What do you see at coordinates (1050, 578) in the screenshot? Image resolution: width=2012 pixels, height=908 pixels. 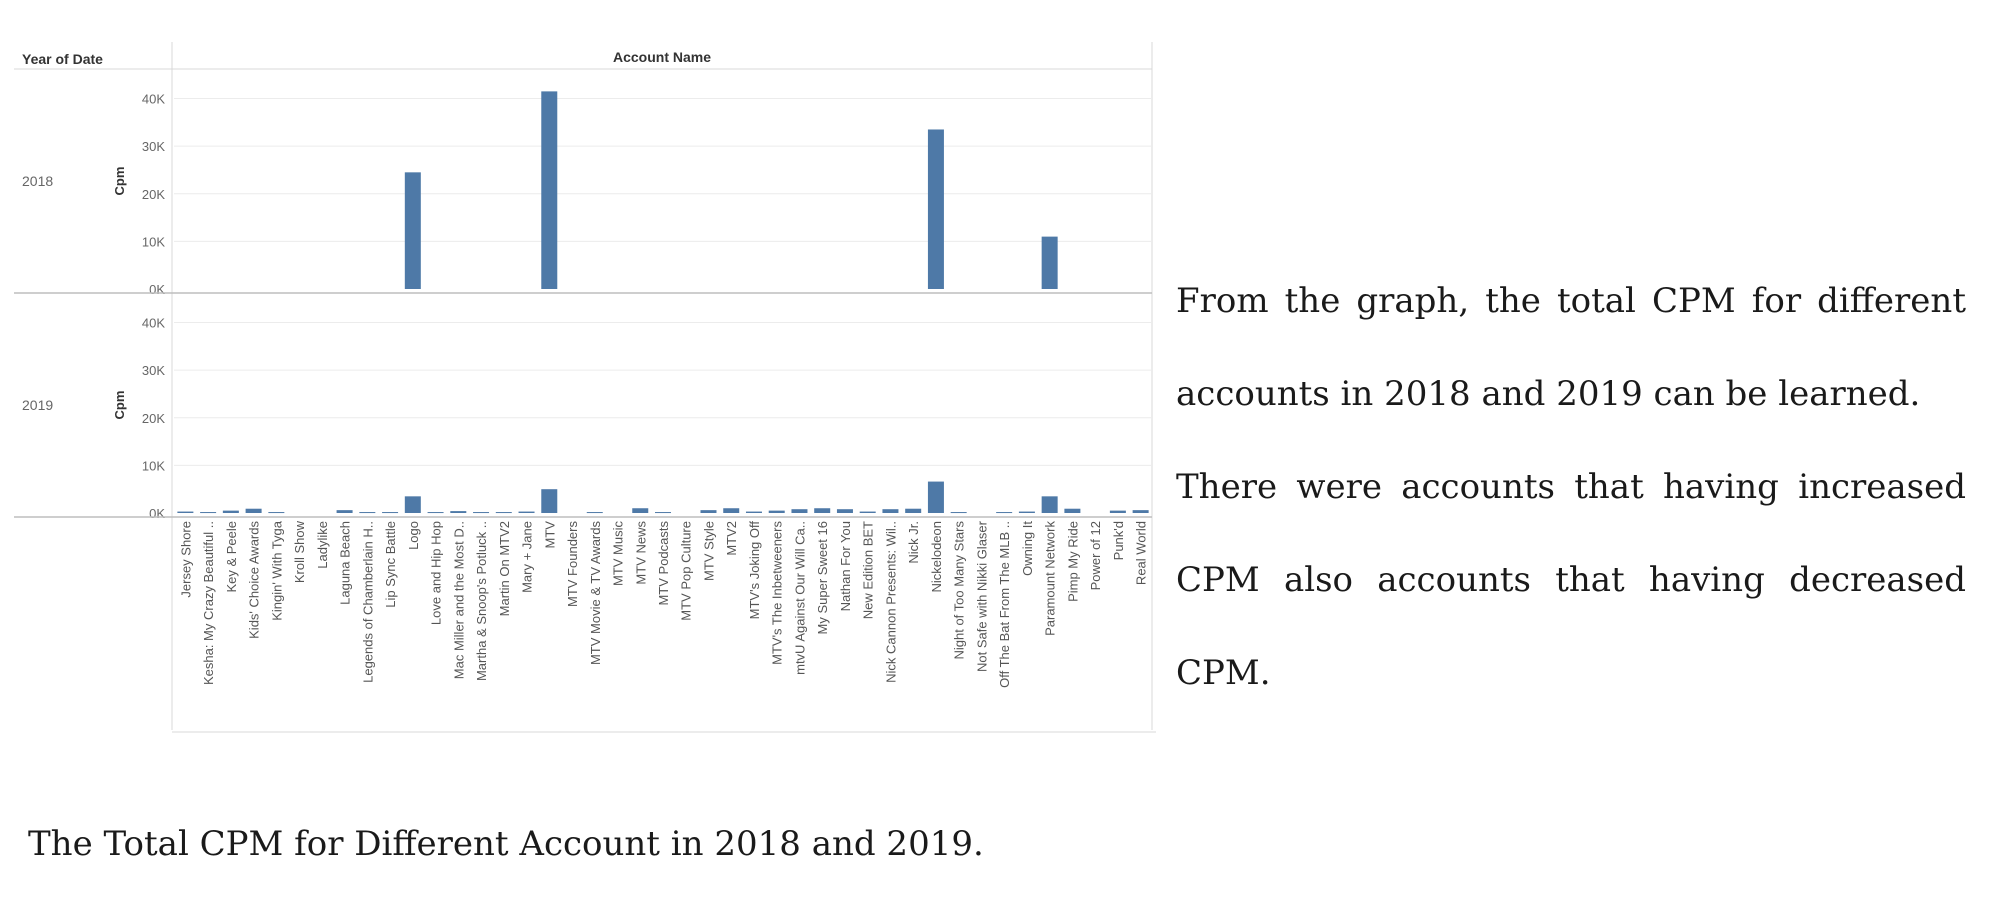 I see `category-label: Paramount Network` at bounding box center [1050, 578].